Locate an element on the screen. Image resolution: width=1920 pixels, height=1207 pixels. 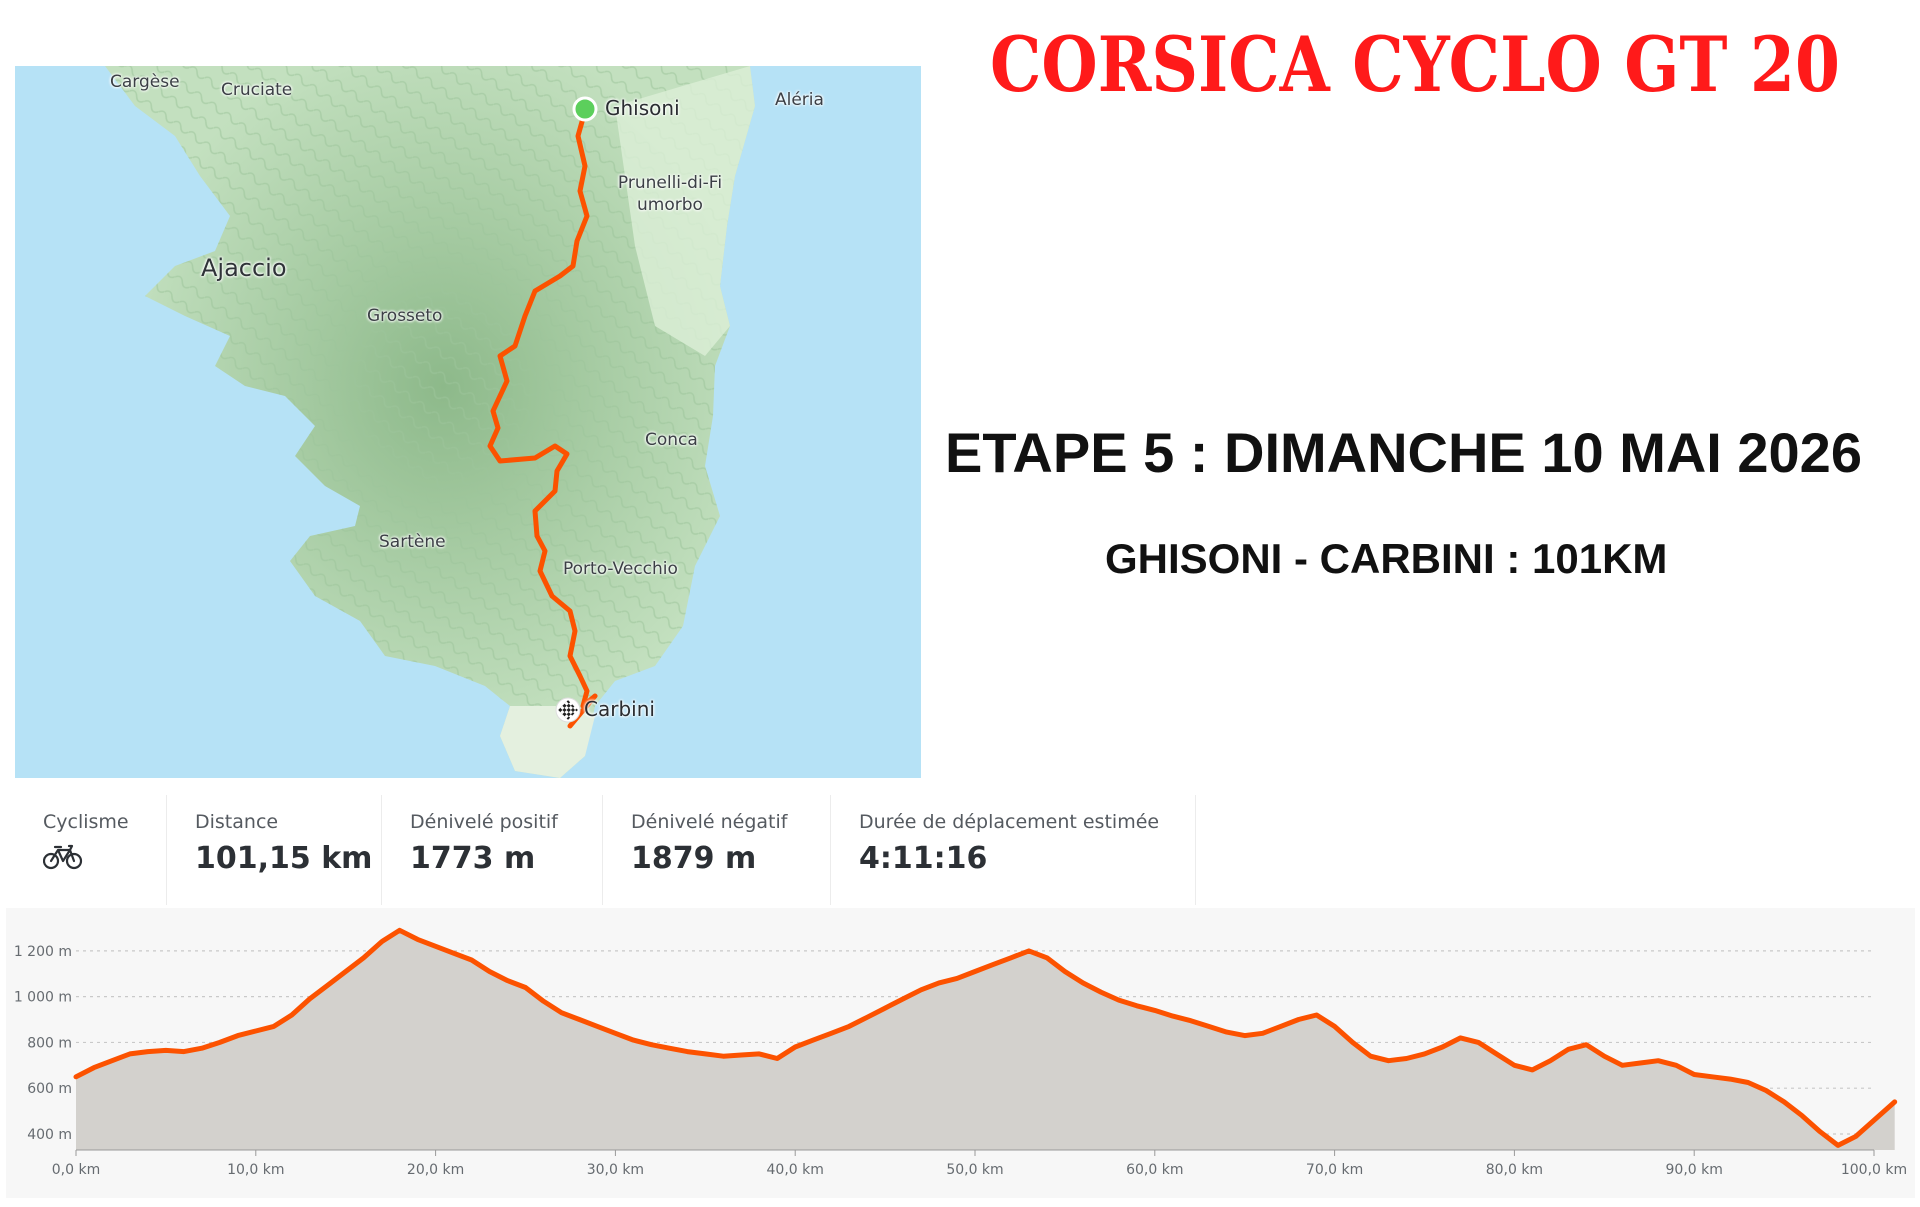
stat-elevation-gain-value: 1773 m is located at coordinates (473, 858).